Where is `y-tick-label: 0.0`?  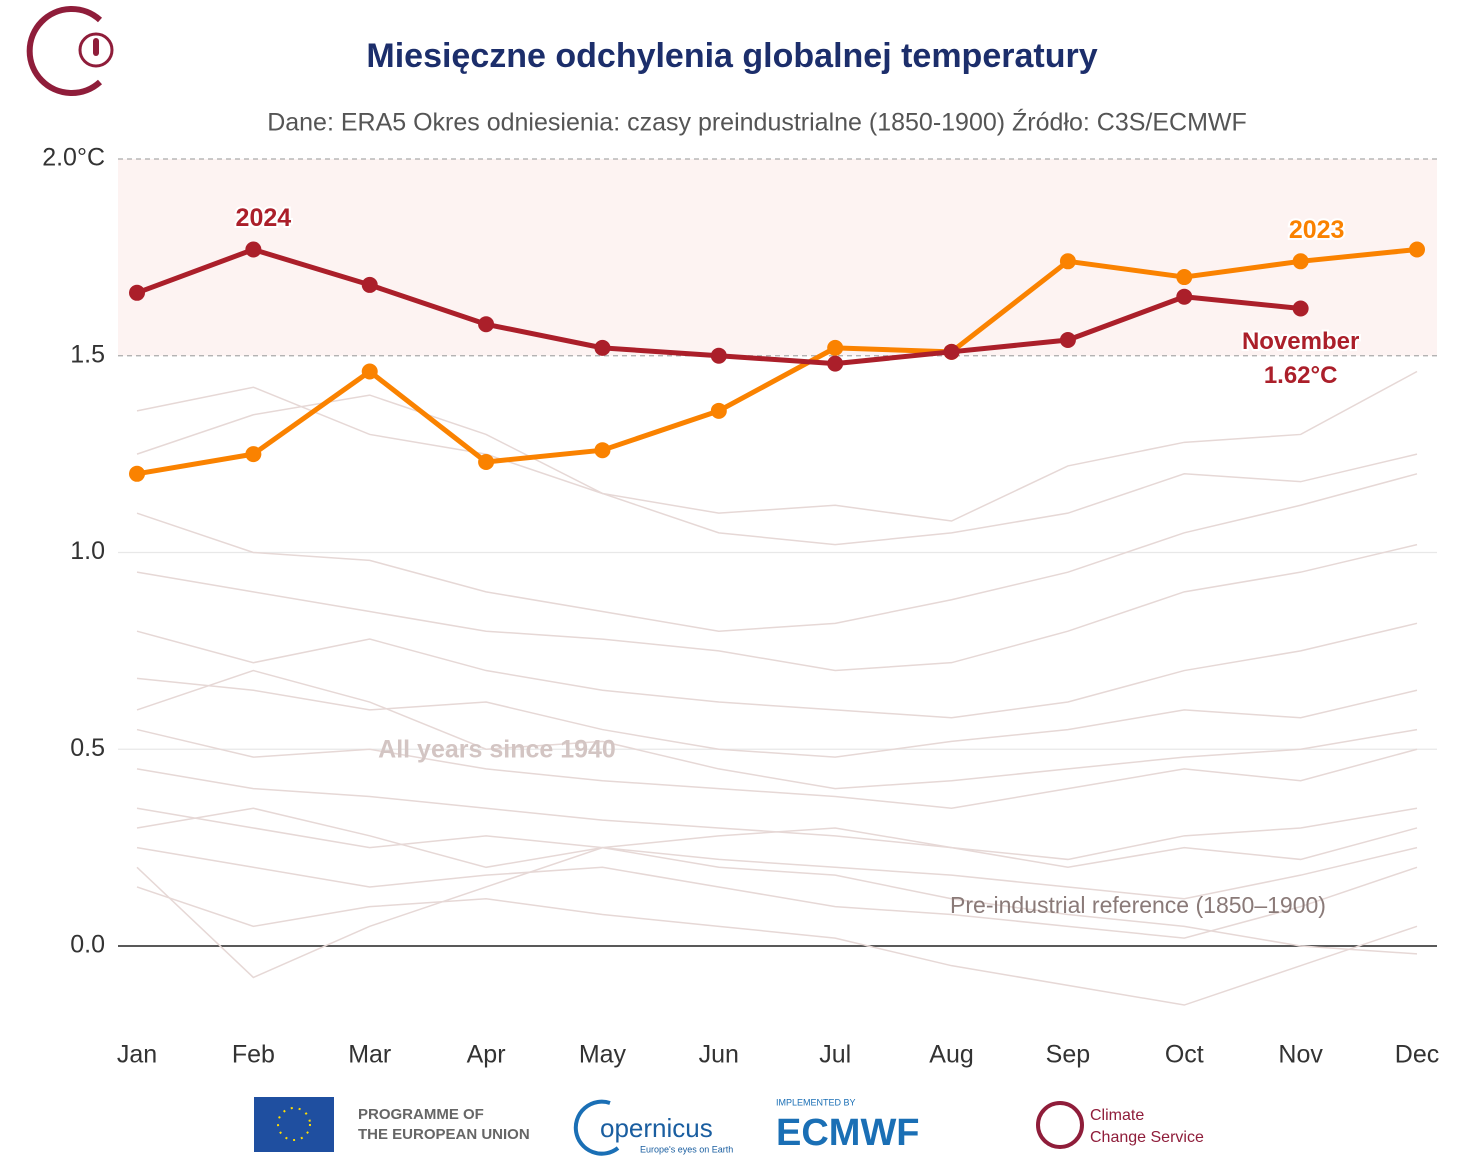 y-tick-label: 0.0 is located at coordinates (87, 945).